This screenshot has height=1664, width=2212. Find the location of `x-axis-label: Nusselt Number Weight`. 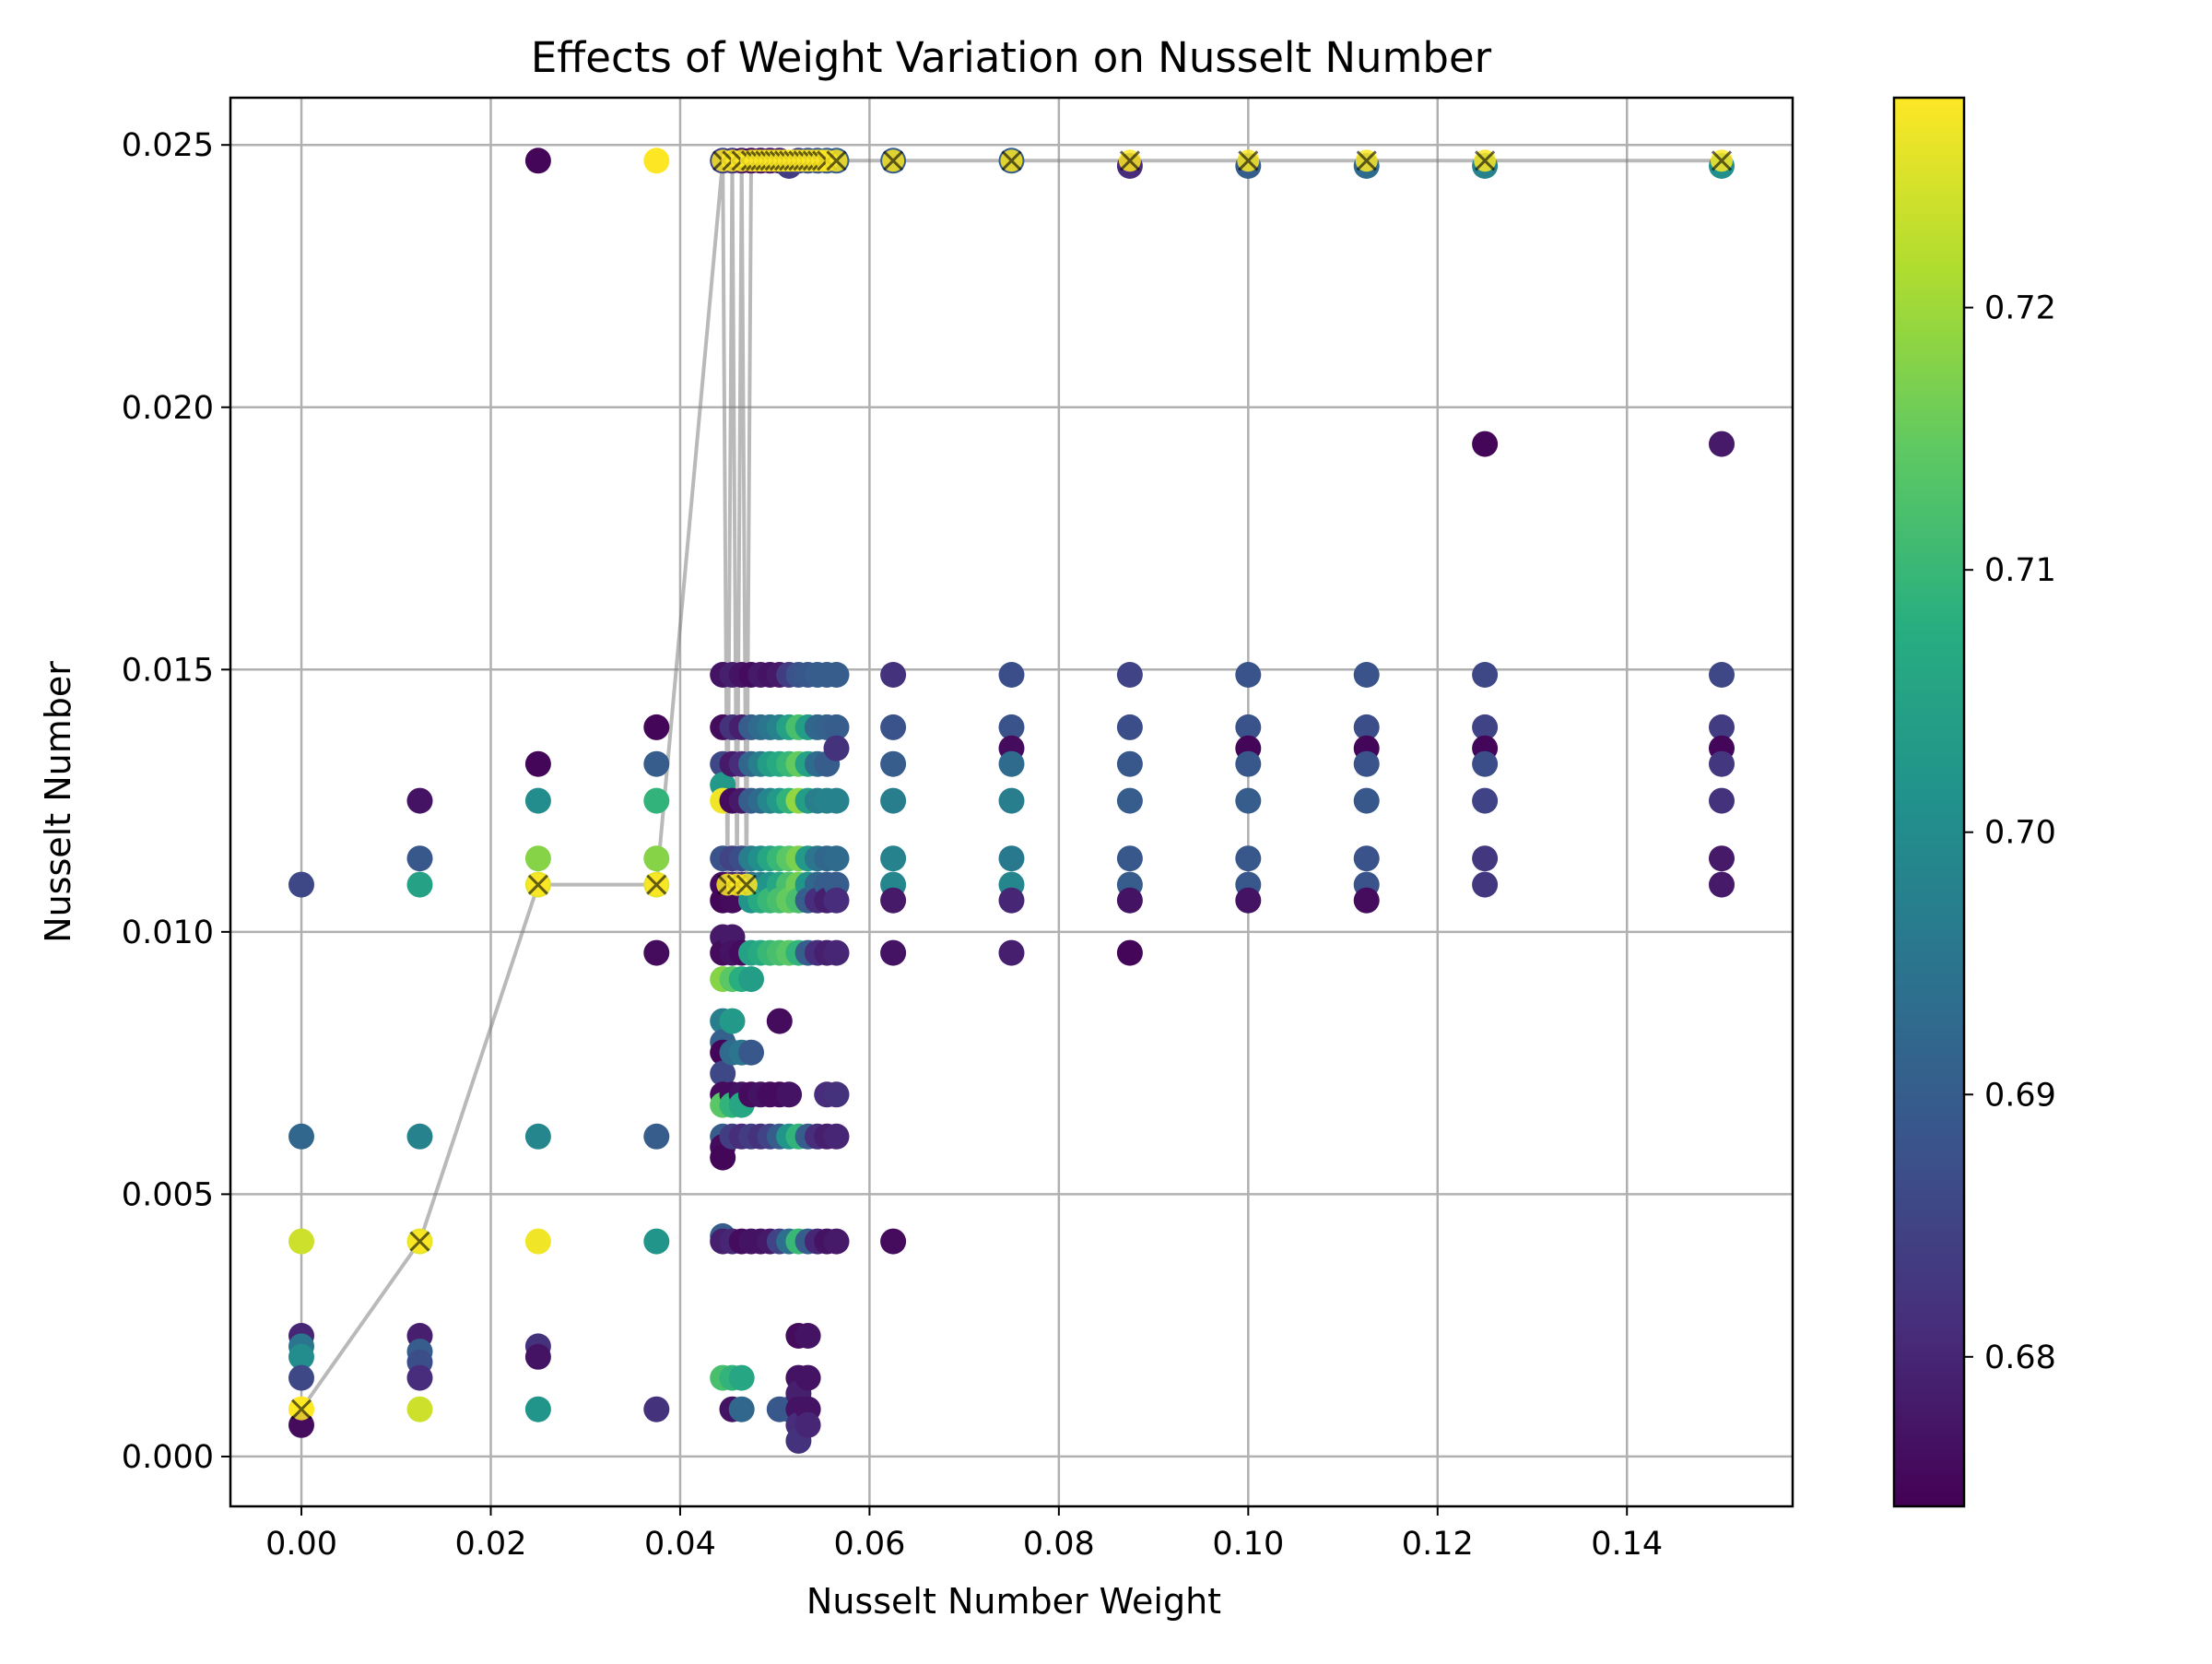

x-axis-label: Nusselt Number Weight is located at coordinates (1013, 1601).